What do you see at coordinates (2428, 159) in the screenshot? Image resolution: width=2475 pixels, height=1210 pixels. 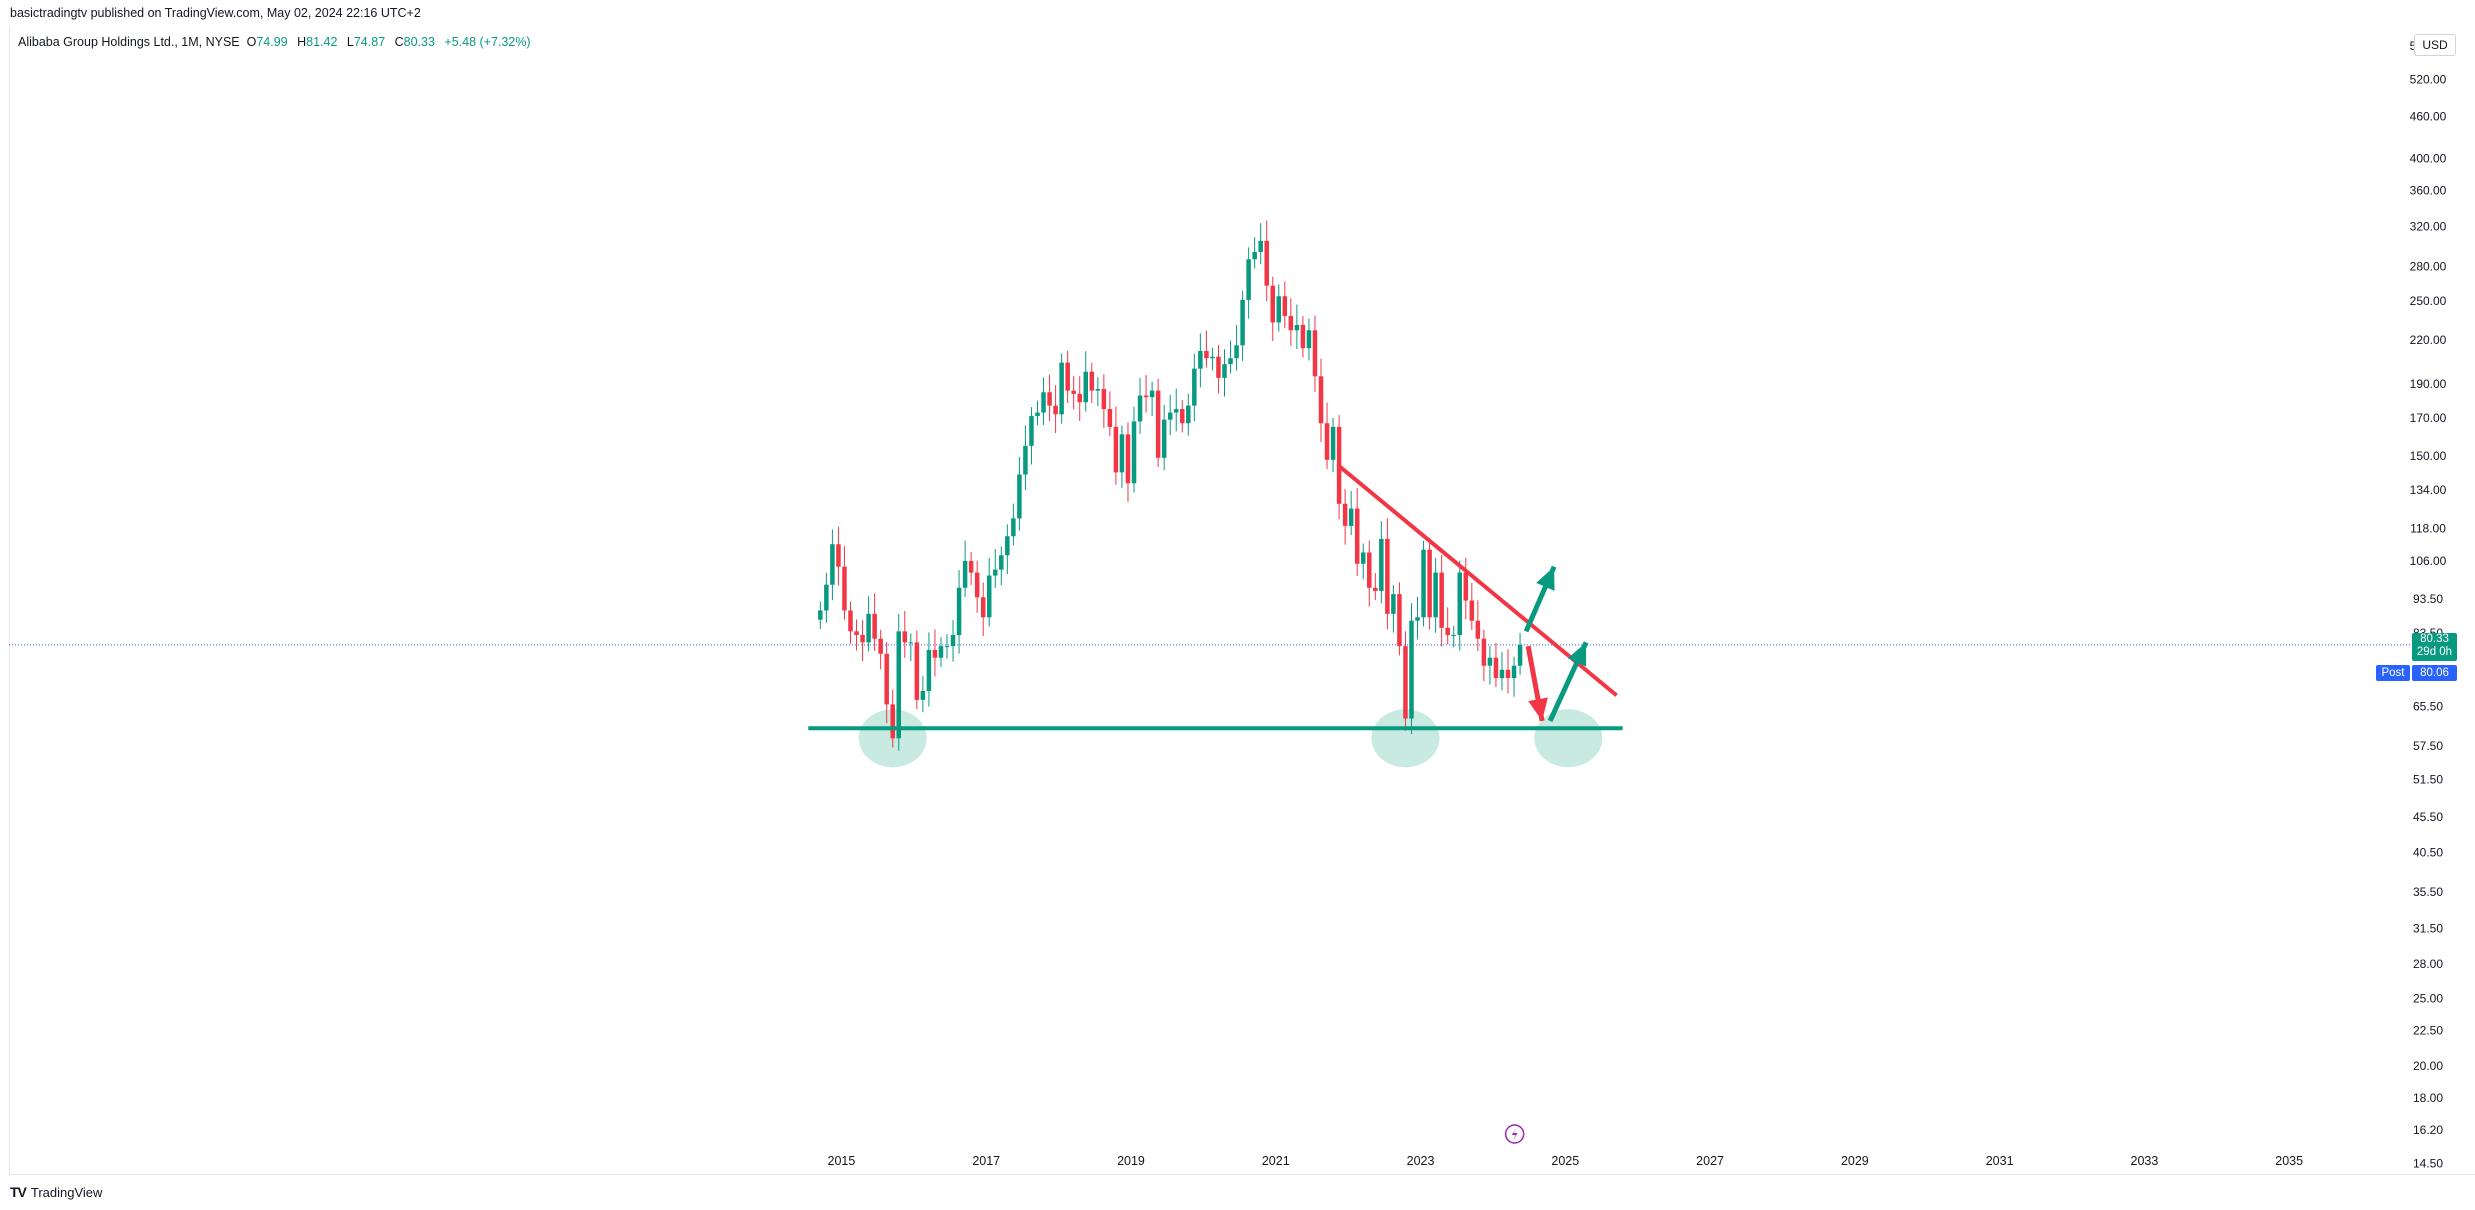 I see `y-tick-label: 400.00` at bounding box center [2428, 159].